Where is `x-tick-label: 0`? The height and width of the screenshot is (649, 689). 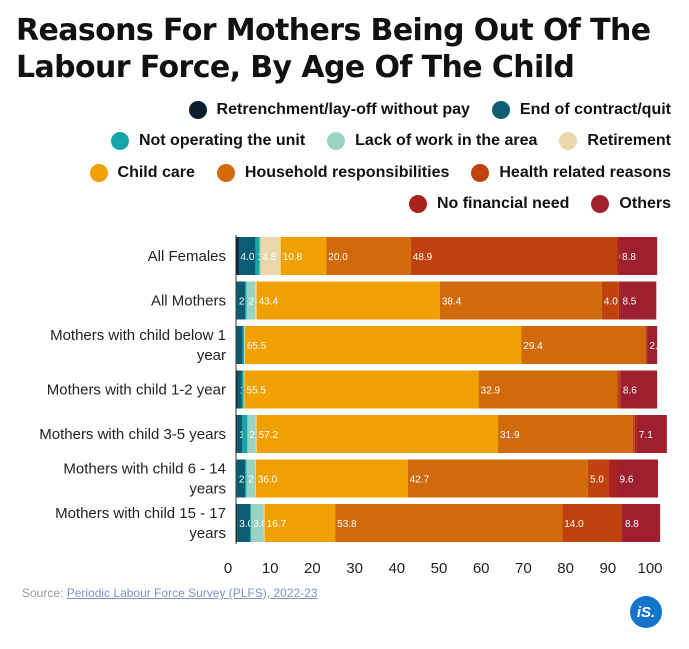
x-tick-label: 0 is located at coordinates (228, 568).